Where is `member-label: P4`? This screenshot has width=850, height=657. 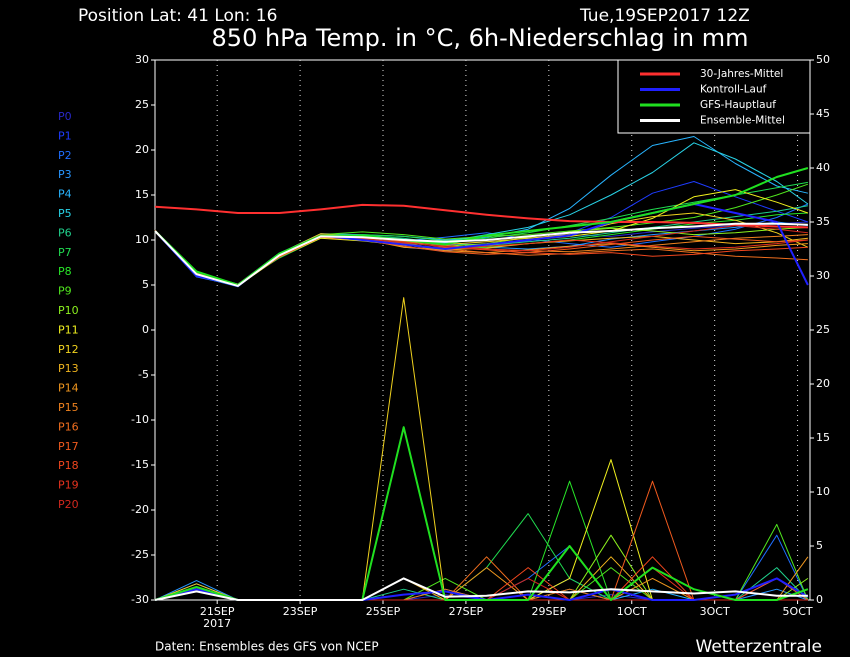
member-label: P4 is located at coordinates (65, 194).